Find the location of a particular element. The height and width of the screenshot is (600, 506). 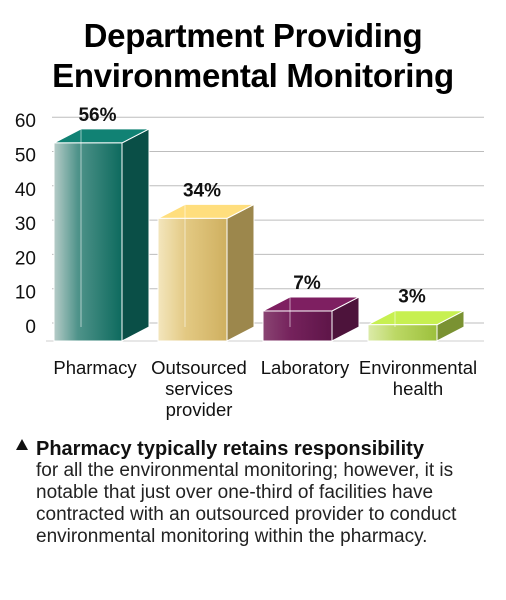

category-label-1-line-2: provider is located at coordinates (199, 409).